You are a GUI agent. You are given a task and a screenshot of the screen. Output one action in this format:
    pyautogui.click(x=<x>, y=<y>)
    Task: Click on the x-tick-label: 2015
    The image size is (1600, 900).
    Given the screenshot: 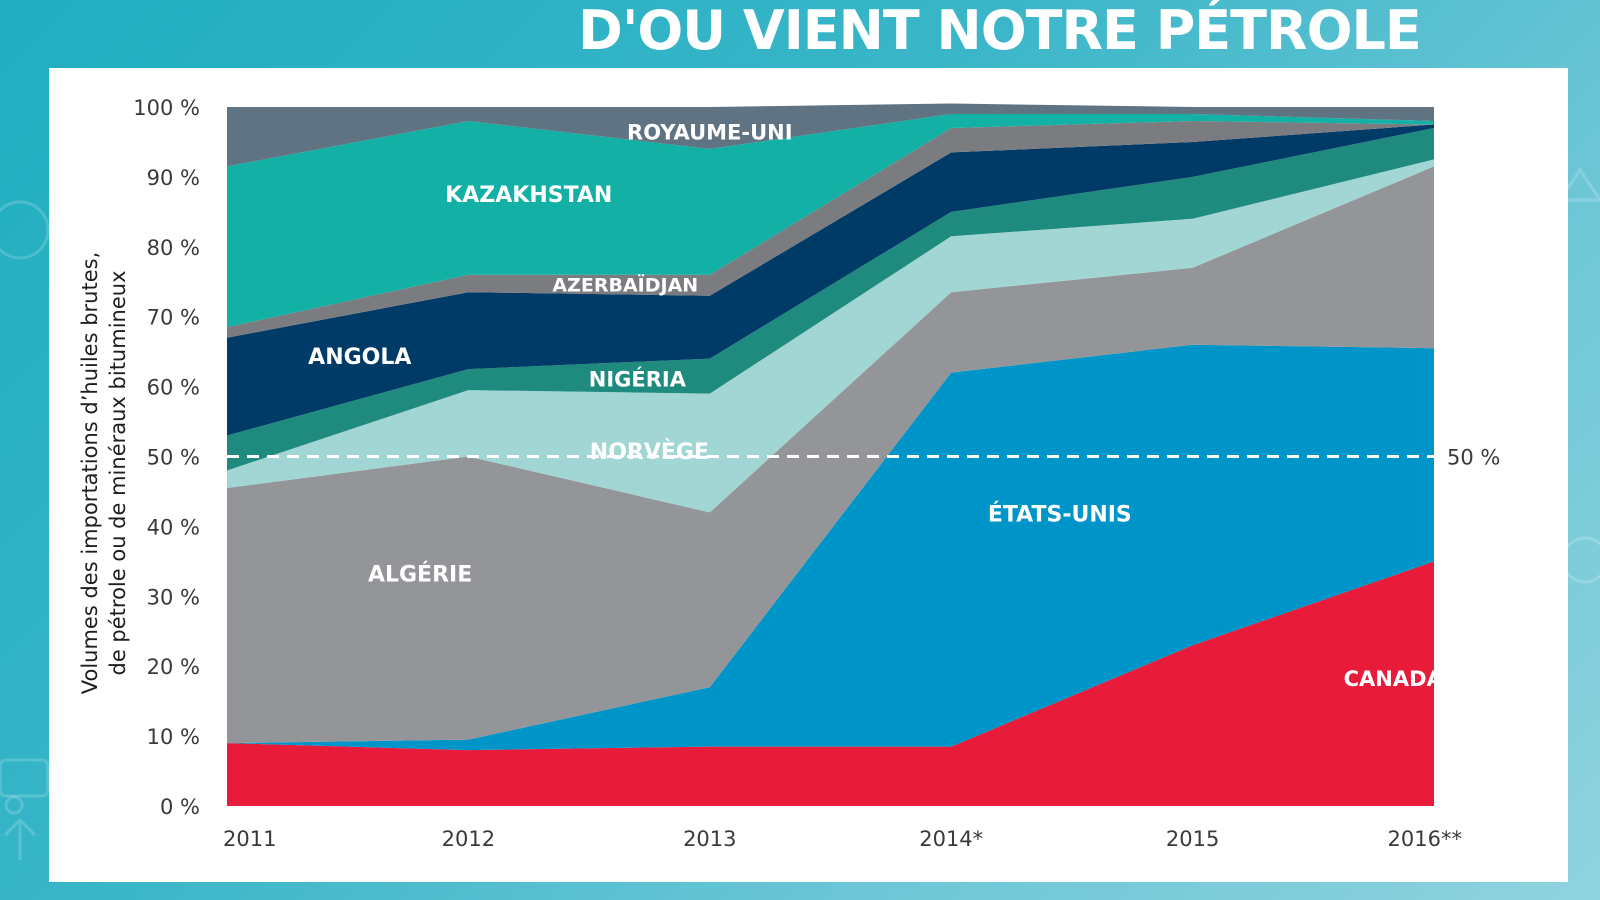 What is the action you would take?
    pyautogui.click(x=1192, y=839)
    